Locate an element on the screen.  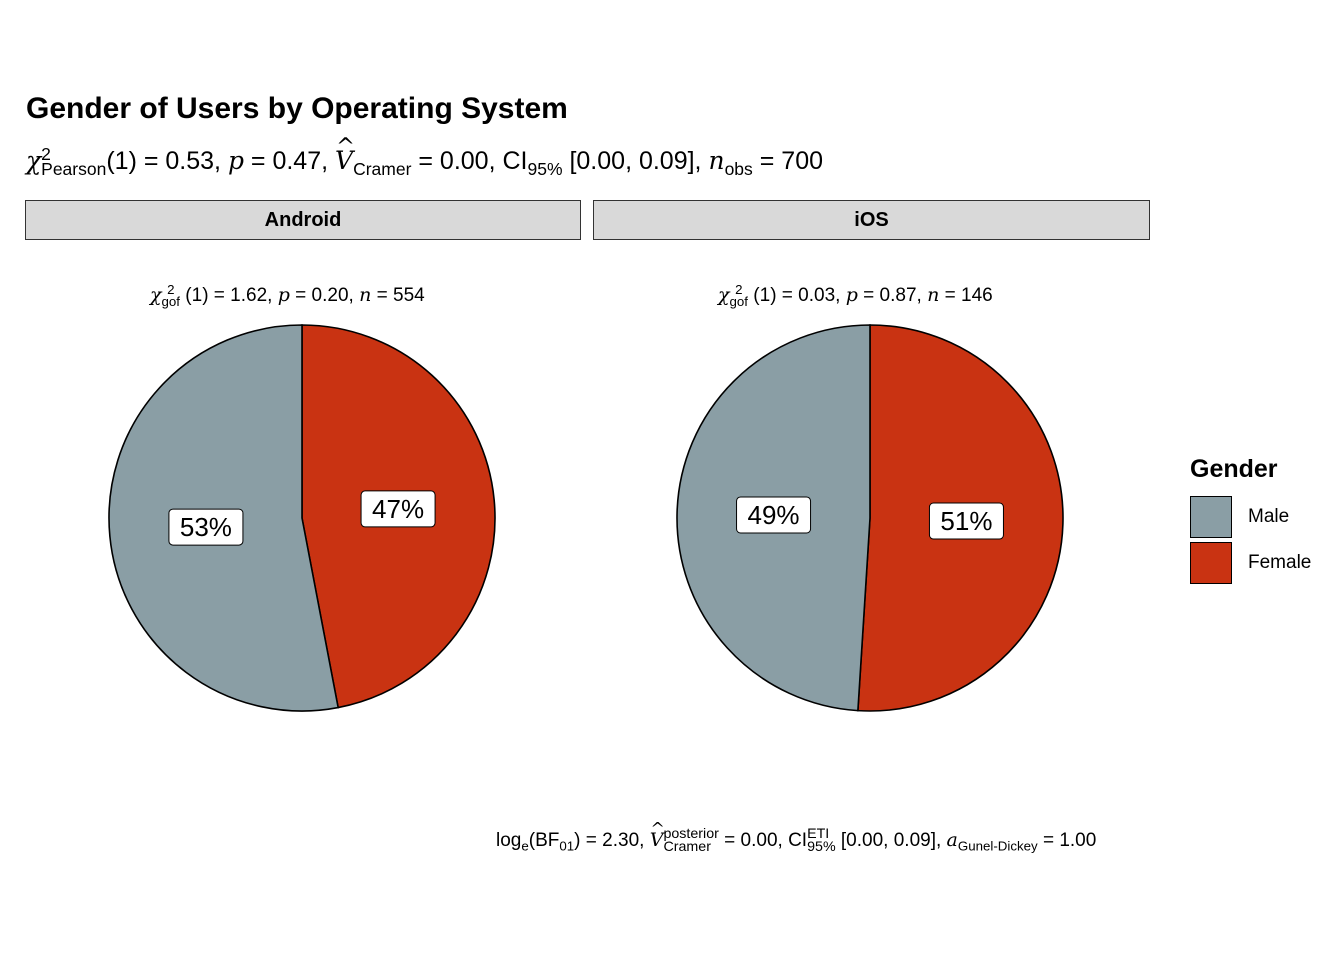
legend-key-male is located at coordinates (1211, 517).